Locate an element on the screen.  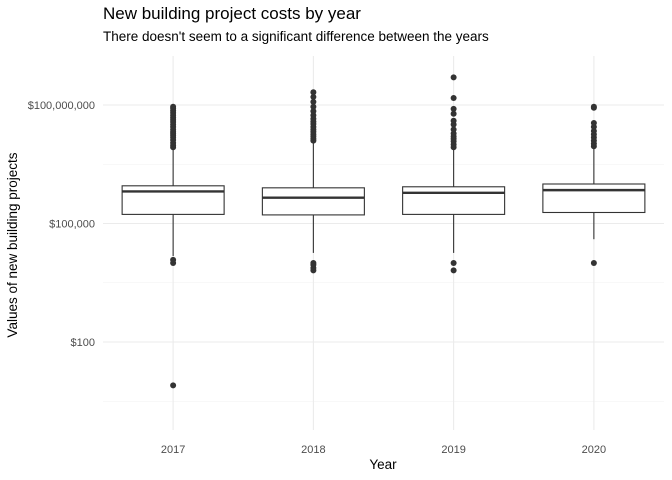
x-axis-title: Year is located at coordinates (383, 464).